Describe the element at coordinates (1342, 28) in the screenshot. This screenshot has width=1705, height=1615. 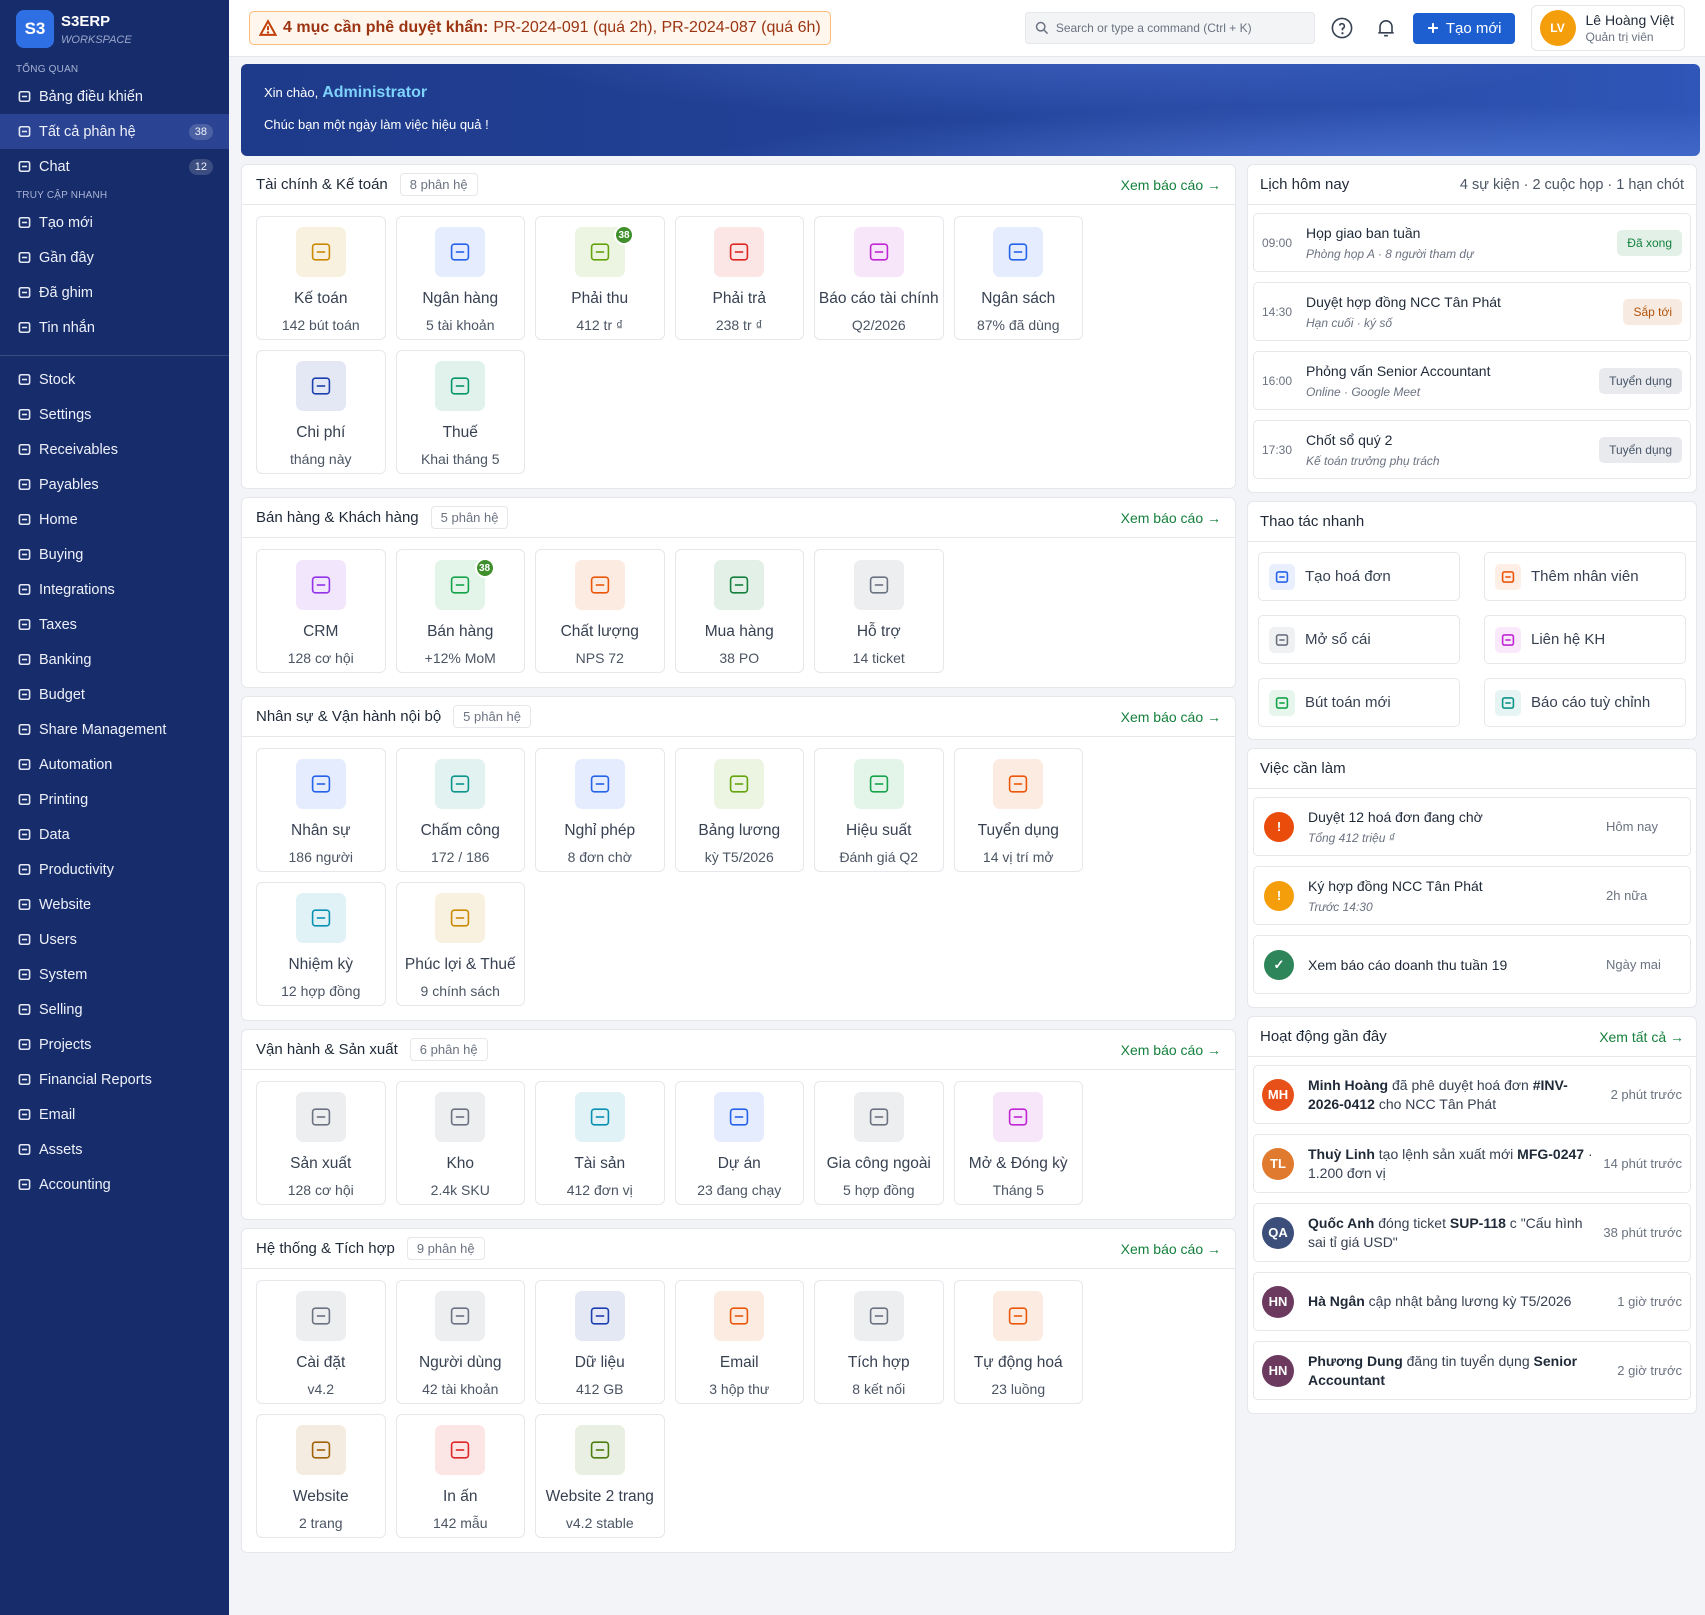
I see `help-button` at that location.